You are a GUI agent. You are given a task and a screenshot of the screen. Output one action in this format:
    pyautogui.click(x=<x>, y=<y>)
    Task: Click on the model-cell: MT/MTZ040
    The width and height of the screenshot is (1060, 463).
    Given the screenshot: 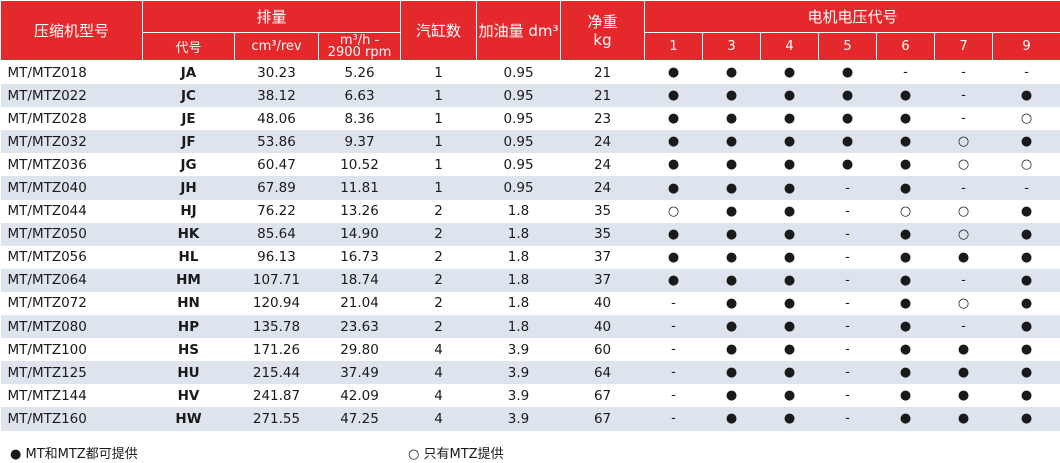 What is the action you would take?
    pyautogui.click(x=71, y=188)
    